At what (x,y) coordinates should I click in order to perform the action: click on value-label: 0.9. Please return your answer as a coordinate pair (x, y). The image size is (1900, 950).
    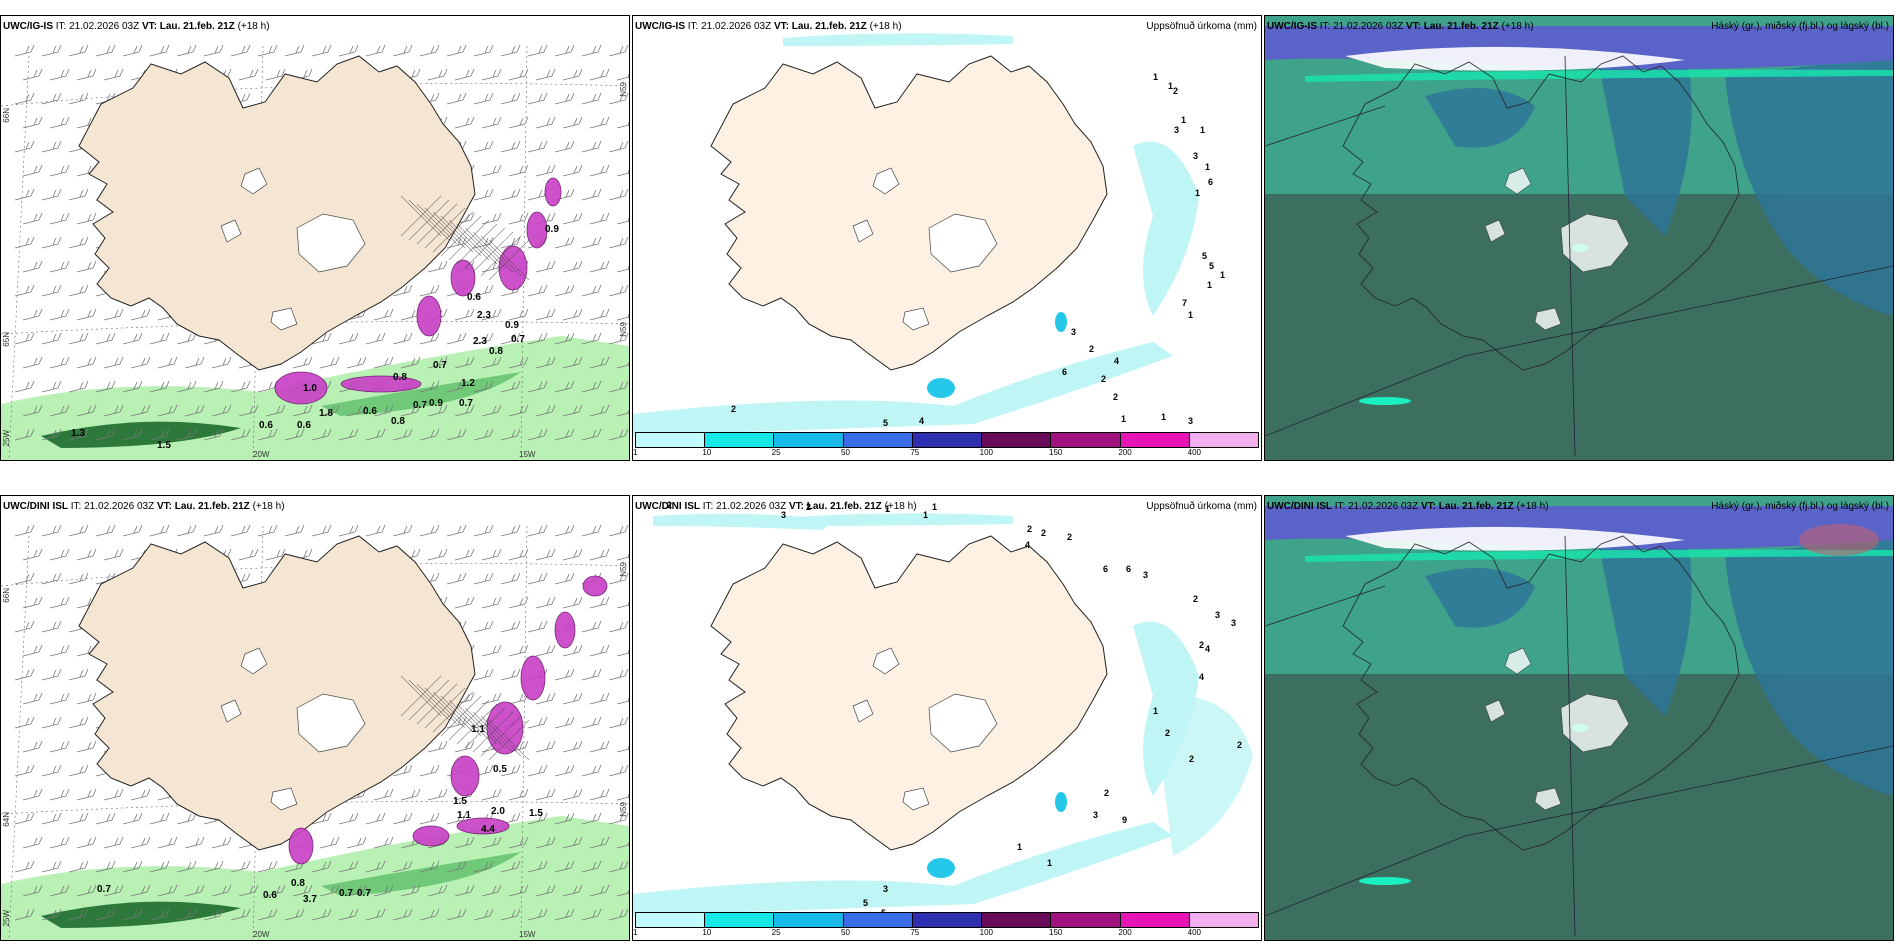
    Looking at the image, I should click on (552, 229).